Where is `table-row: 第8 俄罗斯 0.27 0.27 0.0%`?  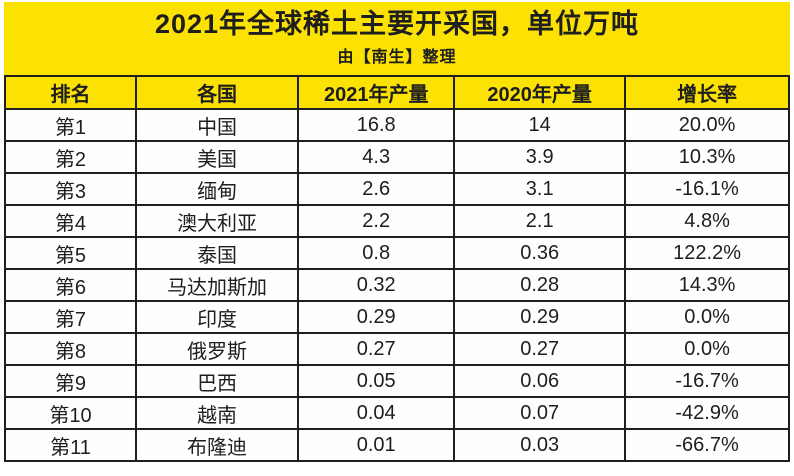 table-row: 第8 俄罗斯 0.27 0.27 0.0% is located at coordinates (397, 349).